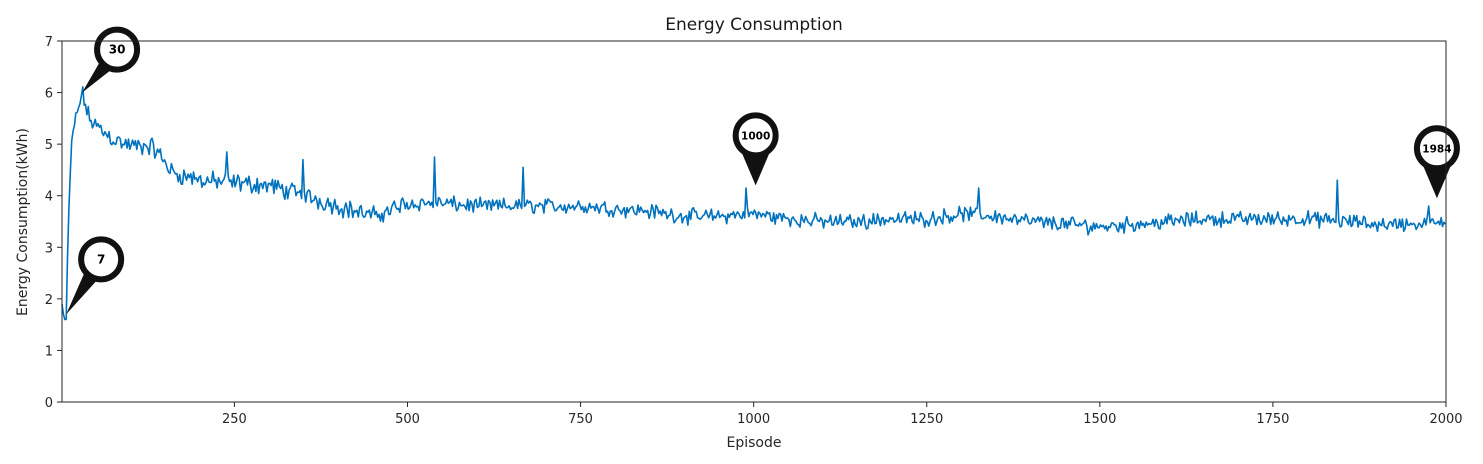  I want to click on annotation-marker-30: 30, so click(111, 59).